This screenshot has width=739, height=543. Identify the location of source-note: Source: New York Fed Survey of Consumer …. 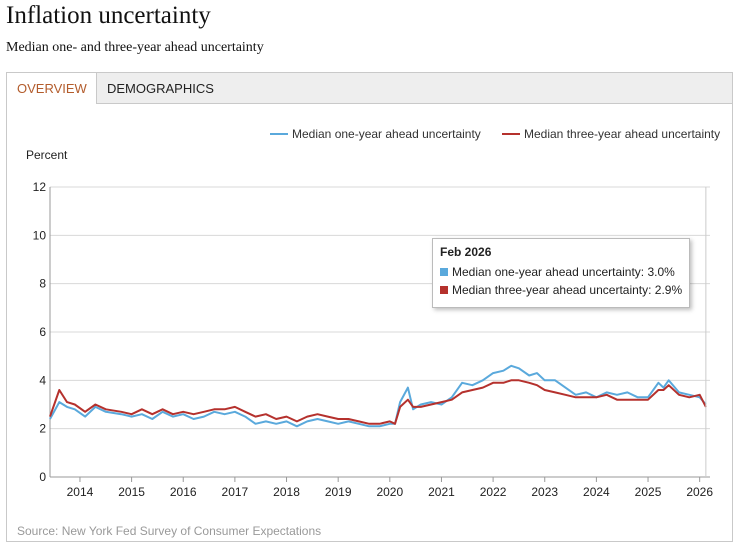
(169, 531).